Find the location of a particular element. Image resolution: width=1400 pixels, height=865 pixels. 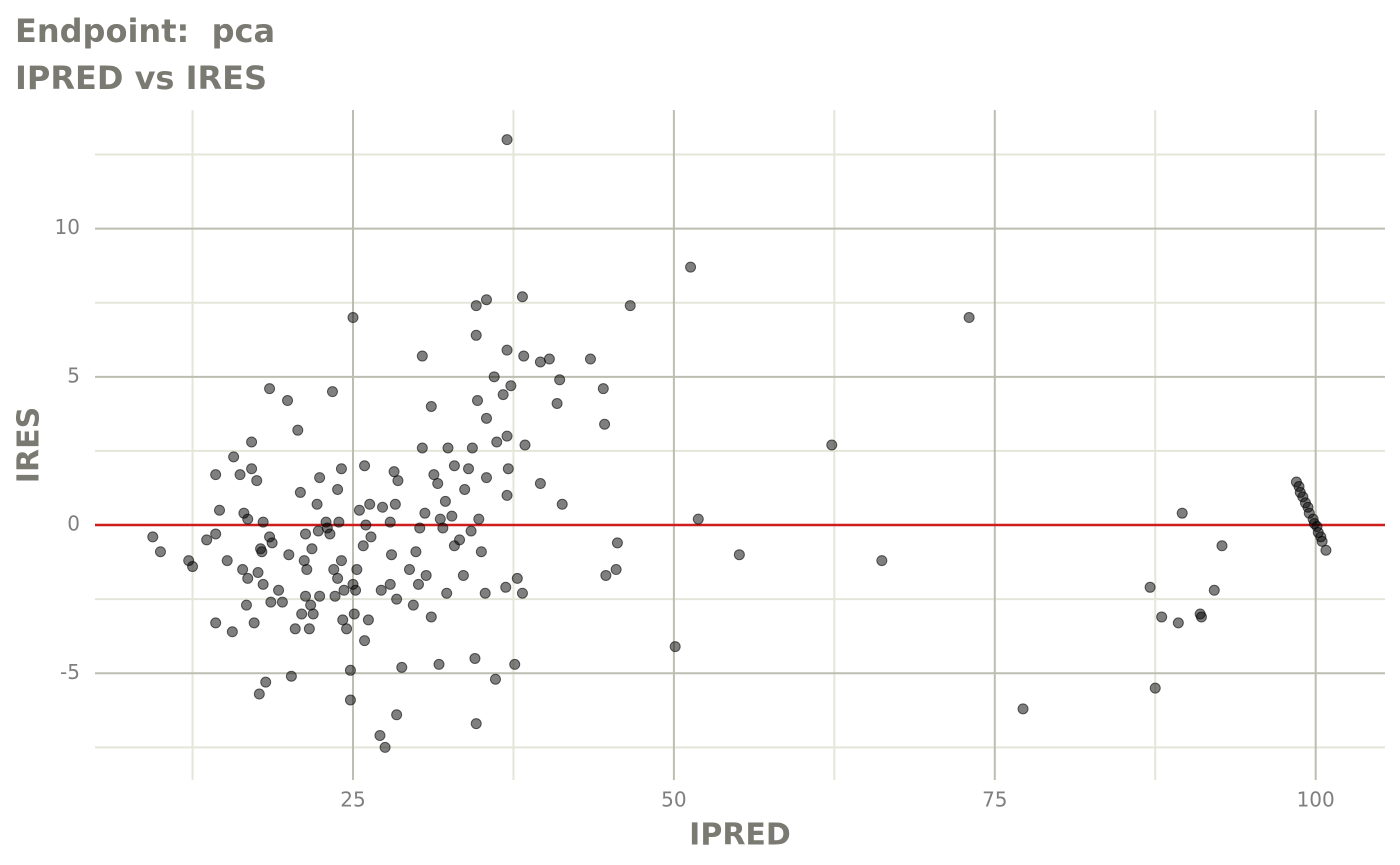

y-tick-label: -5 is located at coordinates (70, 672).